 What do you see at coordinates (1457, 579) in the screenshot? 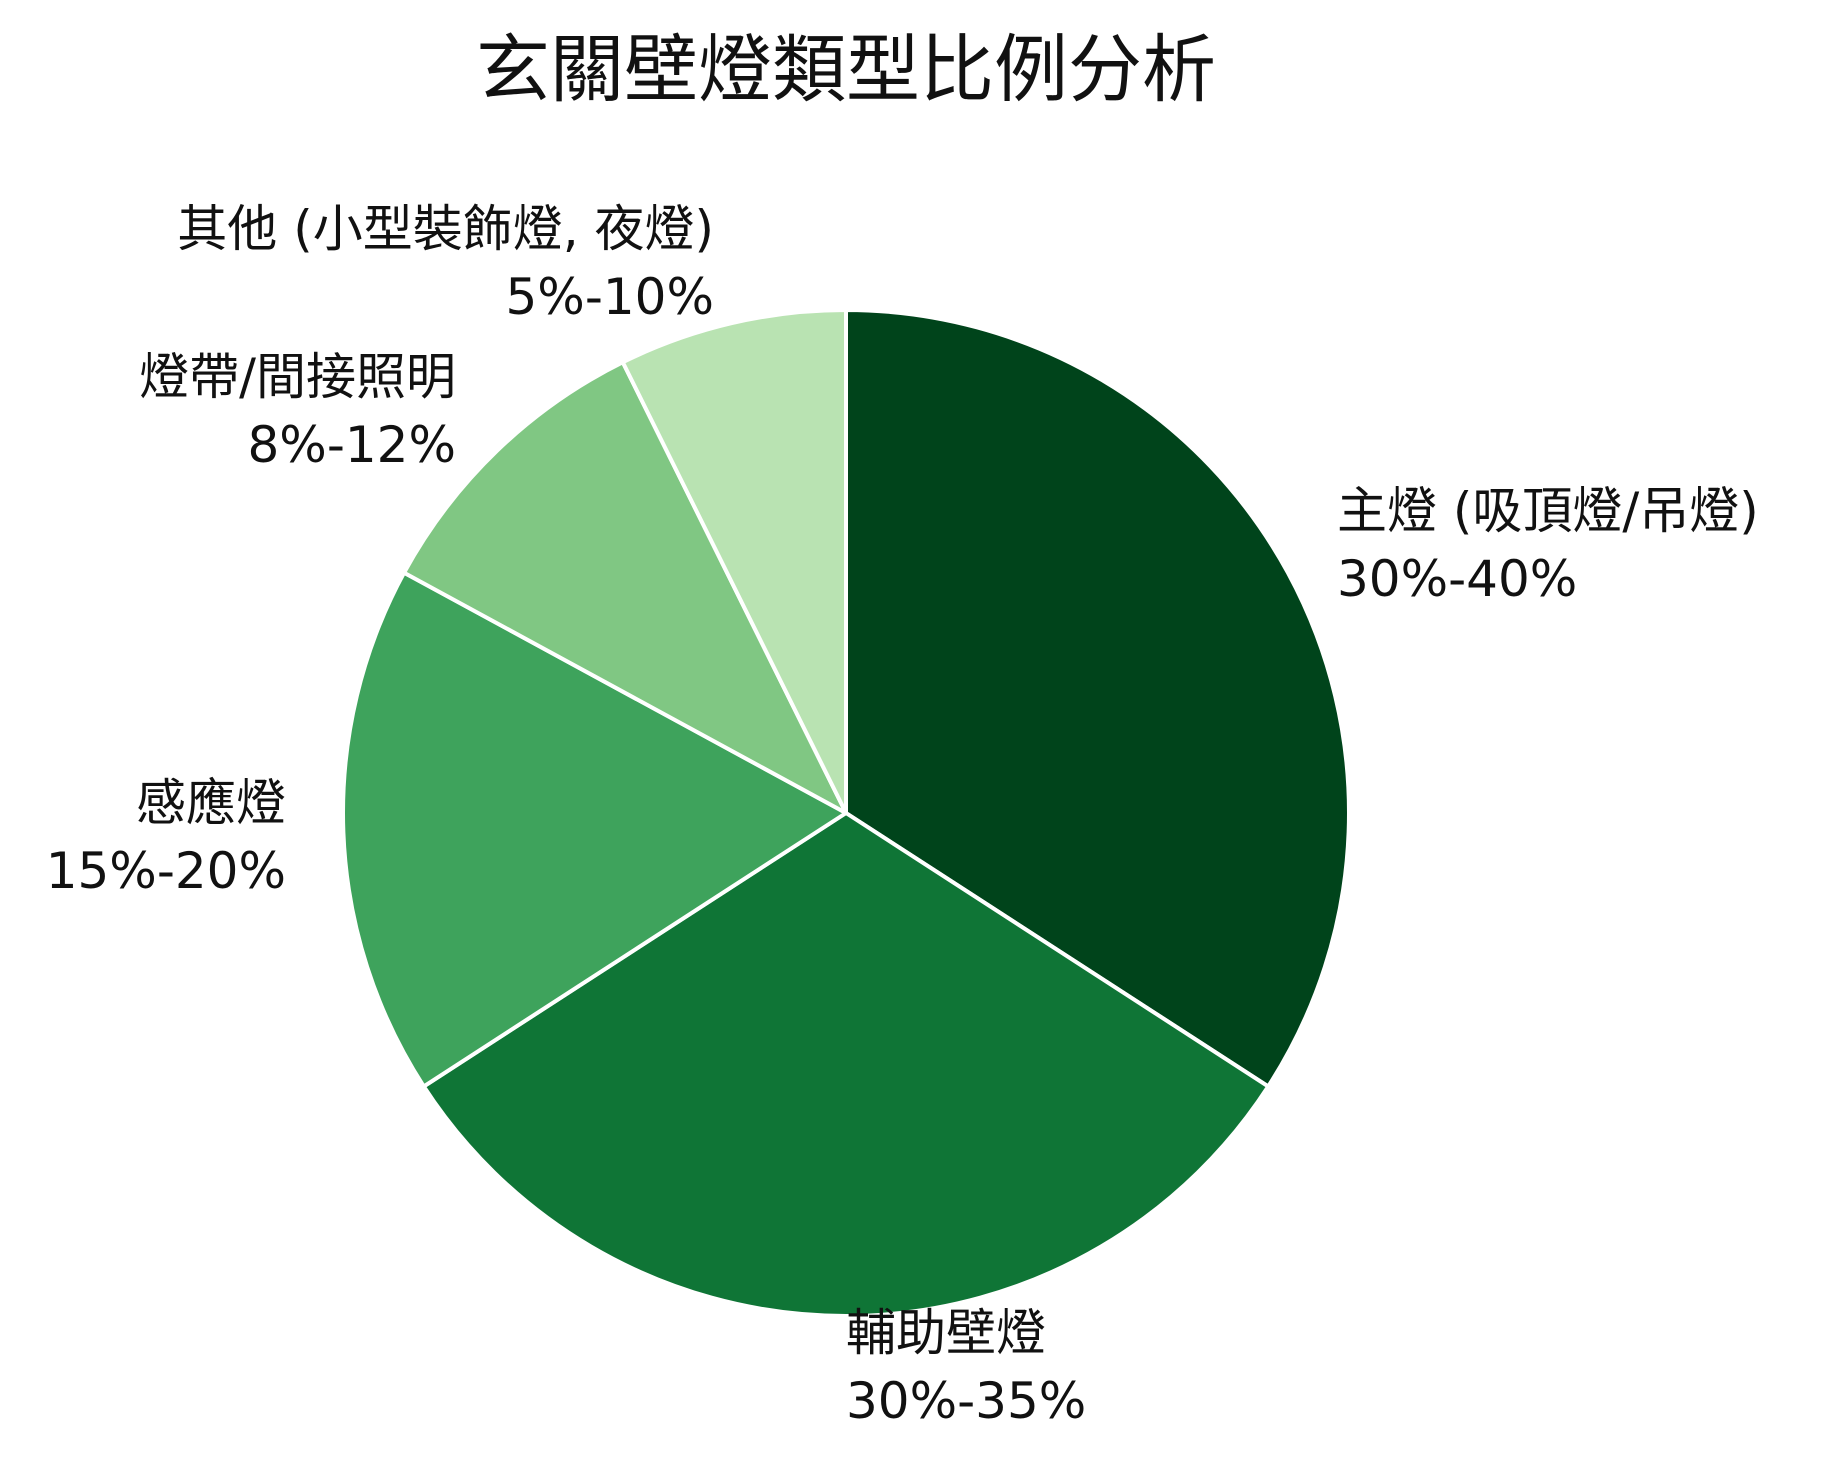
I see `slice-percentage-label: 30%-40%` at bounding box center [1457, 579].